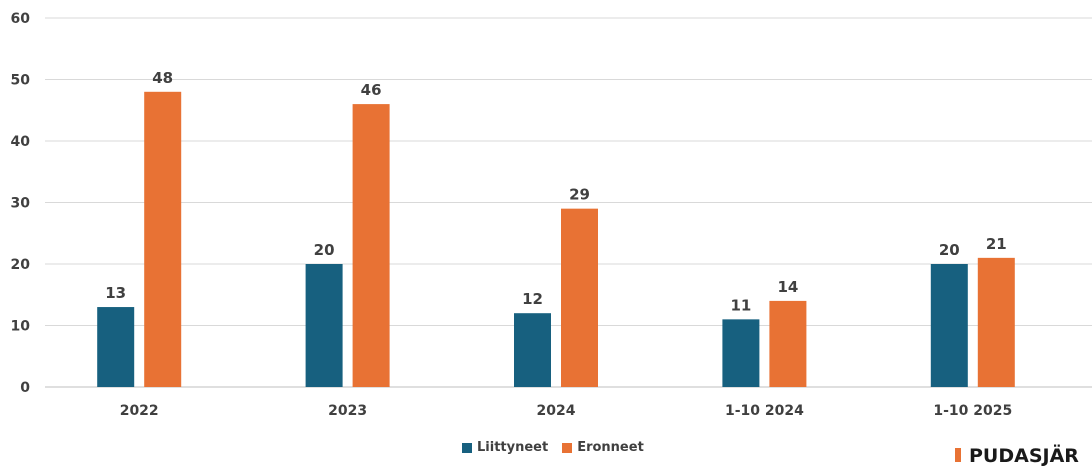 The image size is (1092, 467). Describe the element at coordinates (139, 411) in the screenshot. I see `x-tick-label: 2022` at that location.